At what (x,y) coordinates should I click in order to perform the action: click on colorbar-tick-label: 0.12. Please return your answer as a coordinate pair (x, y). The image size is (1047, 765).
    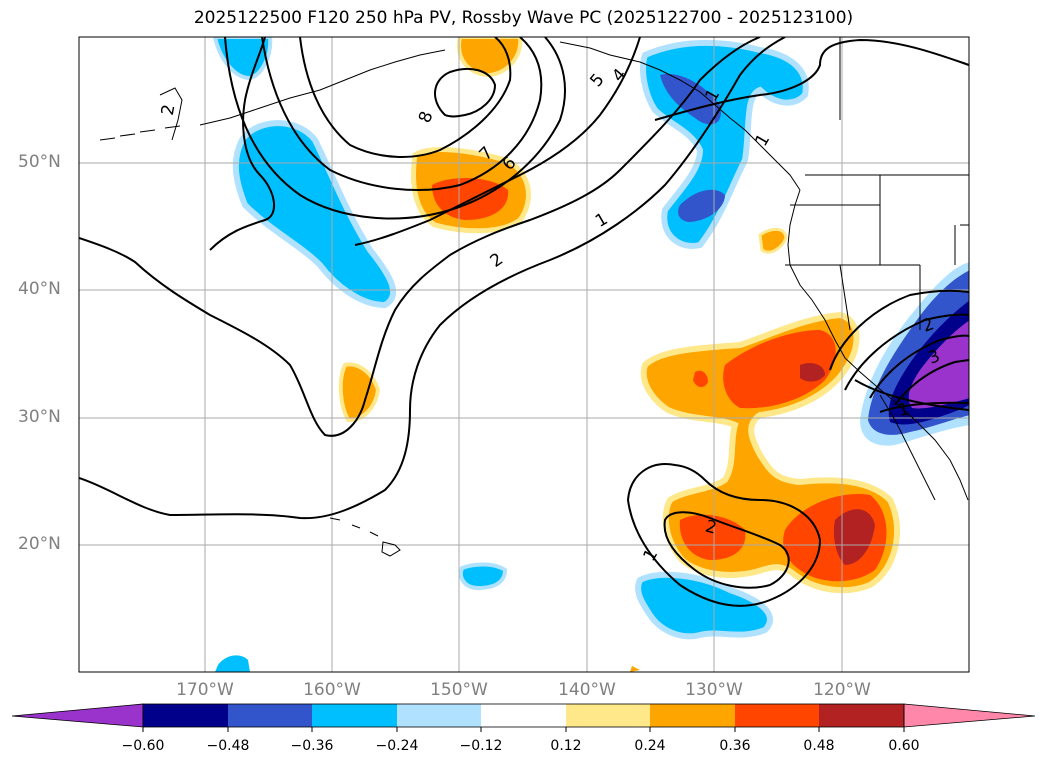
    Looking at the image, I should click on (566, 746).